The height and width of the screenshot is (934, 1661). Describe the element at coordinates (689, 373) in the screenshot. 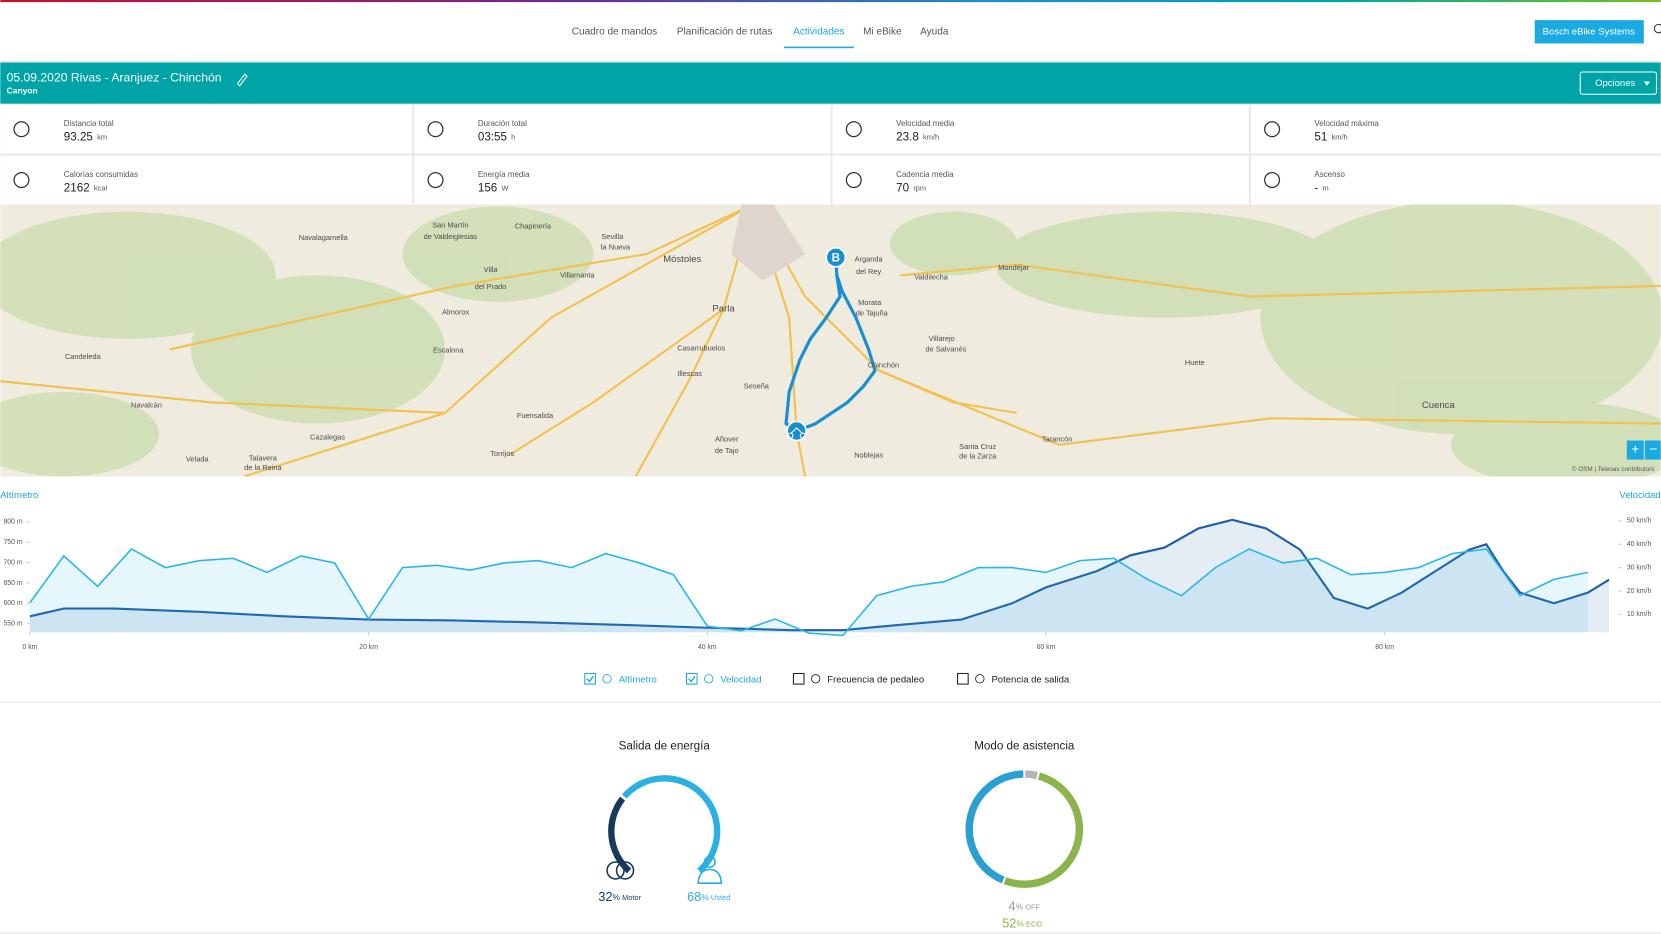

I see `map-place: Illescas` at that location.